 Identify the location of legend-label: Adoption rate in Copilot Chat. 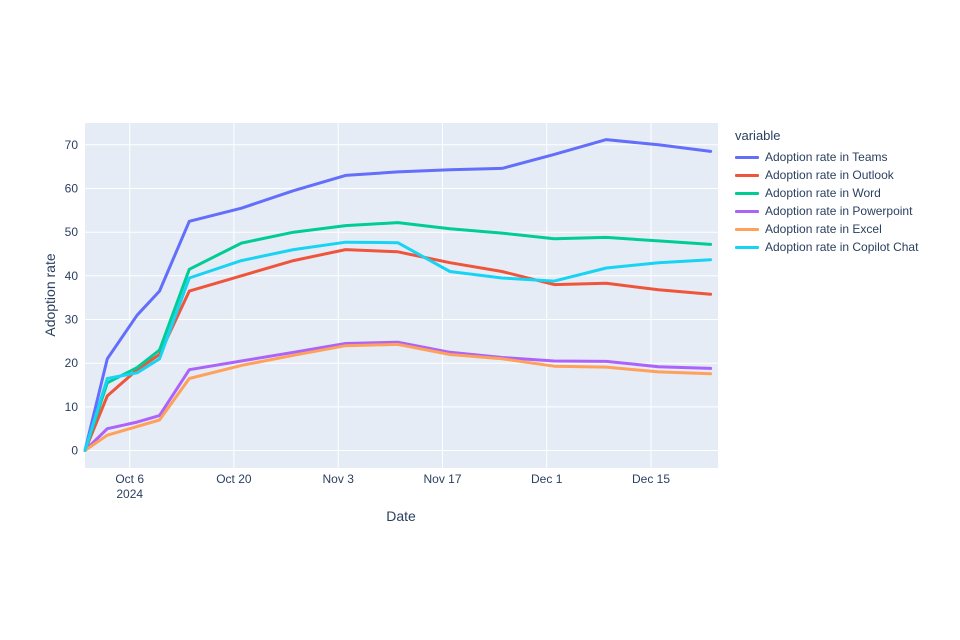
(842, 247).